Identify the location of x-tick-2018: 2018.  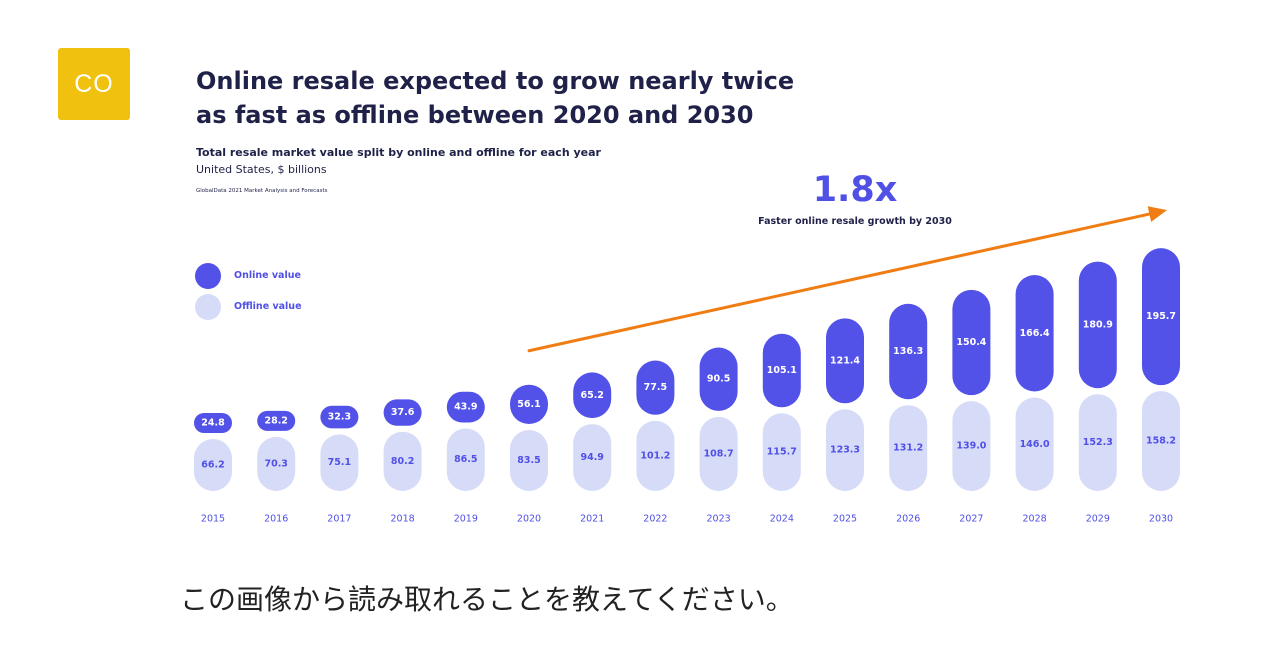
(403, 519).